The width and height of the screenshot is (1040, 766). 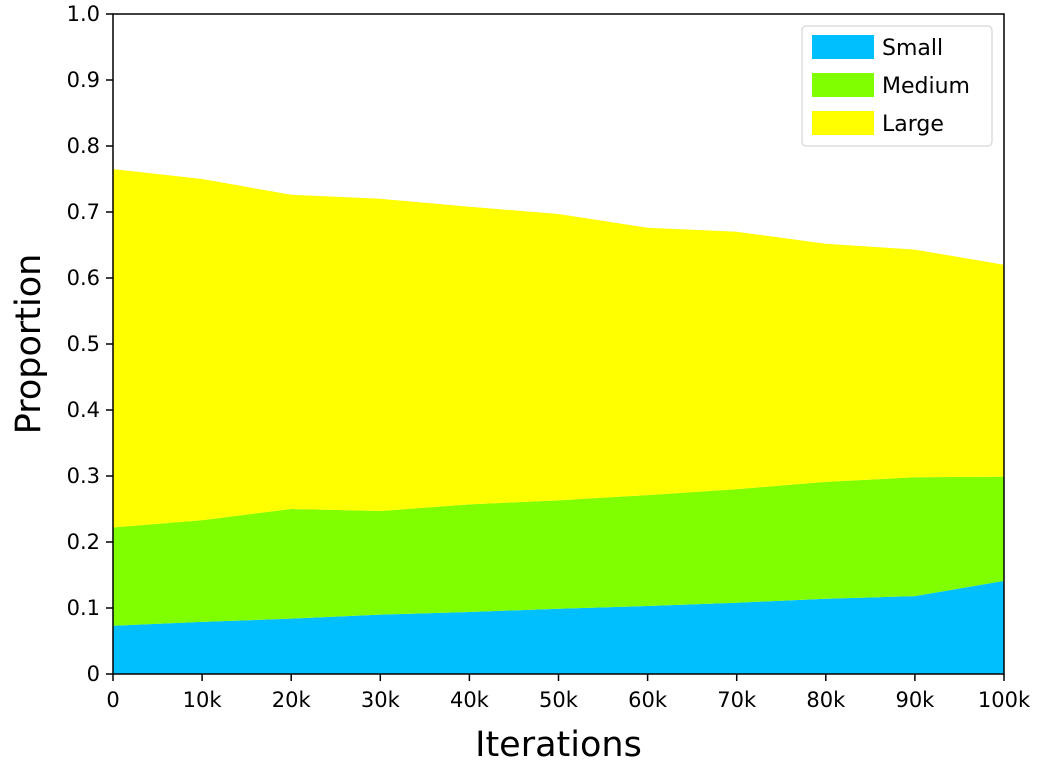 What do you see at coordinates (83, 146) in the screenshot?
I see `y-tick-label: 0.8` at bounding box center [83, 146].